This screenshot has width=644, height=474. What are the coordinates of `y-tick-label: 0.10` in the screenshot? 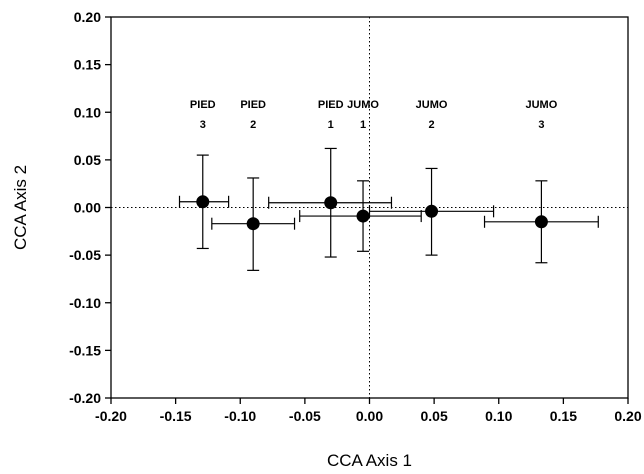 It's located at (87, 112).